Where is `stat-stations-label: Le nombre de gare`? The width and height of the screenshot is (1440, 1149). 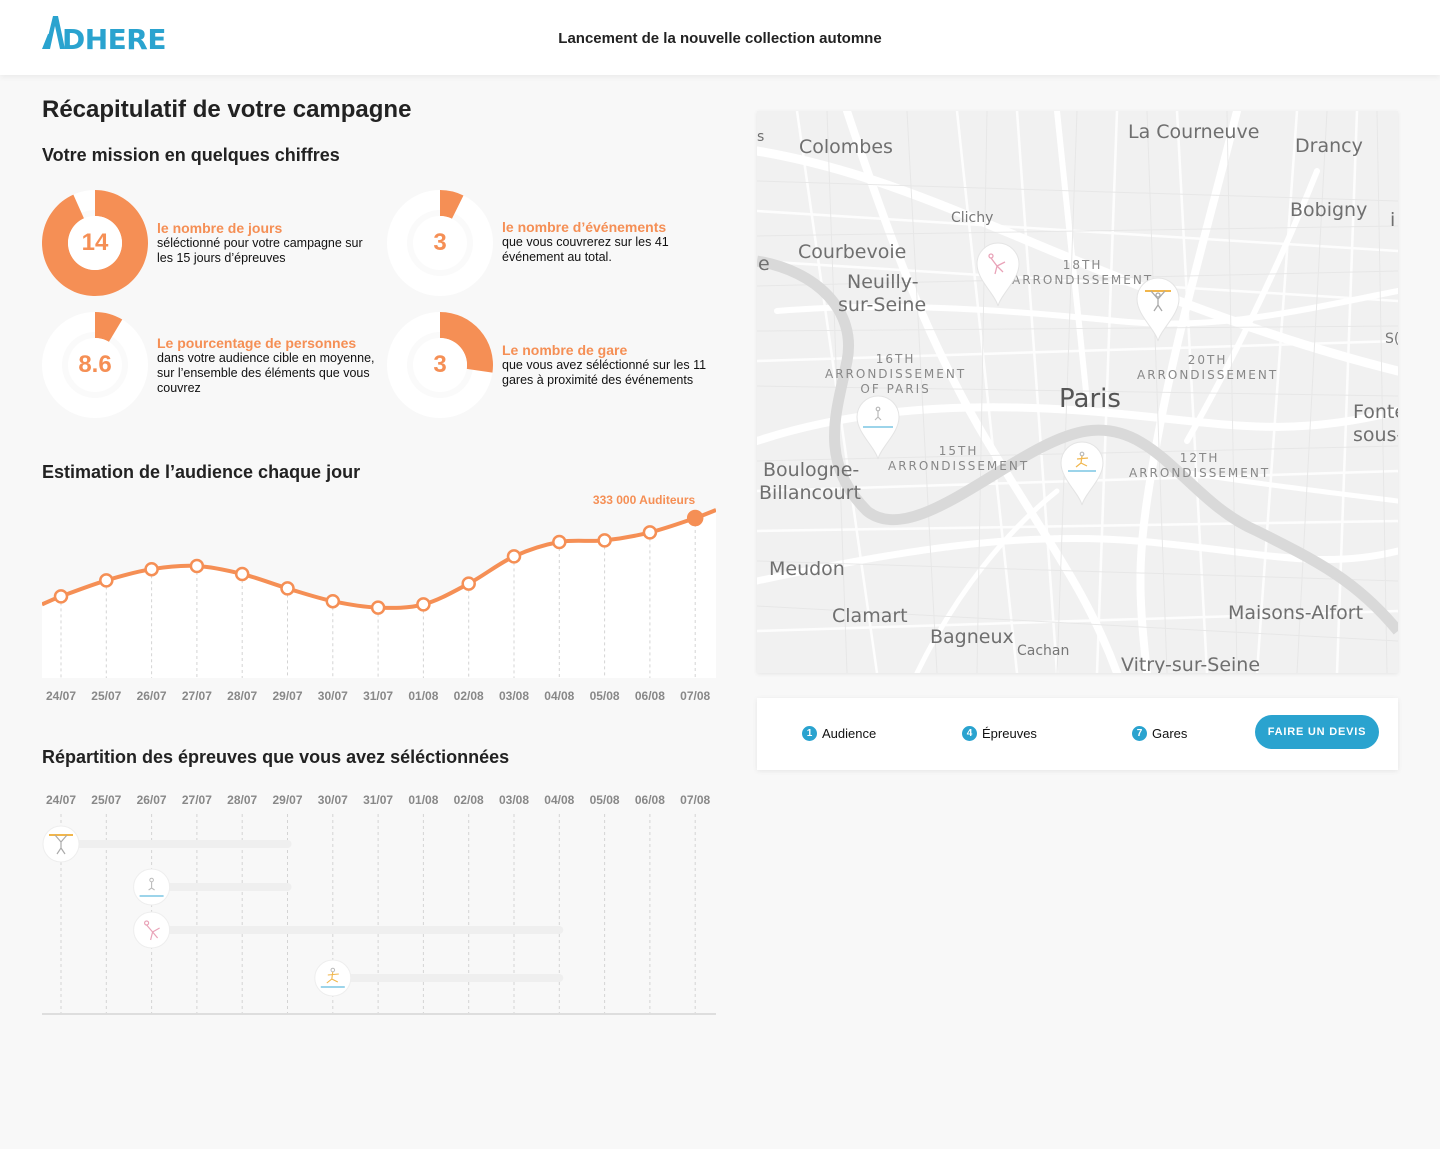
stat-stations-label: Le nombre de gare is located at coordinates (565, 350).